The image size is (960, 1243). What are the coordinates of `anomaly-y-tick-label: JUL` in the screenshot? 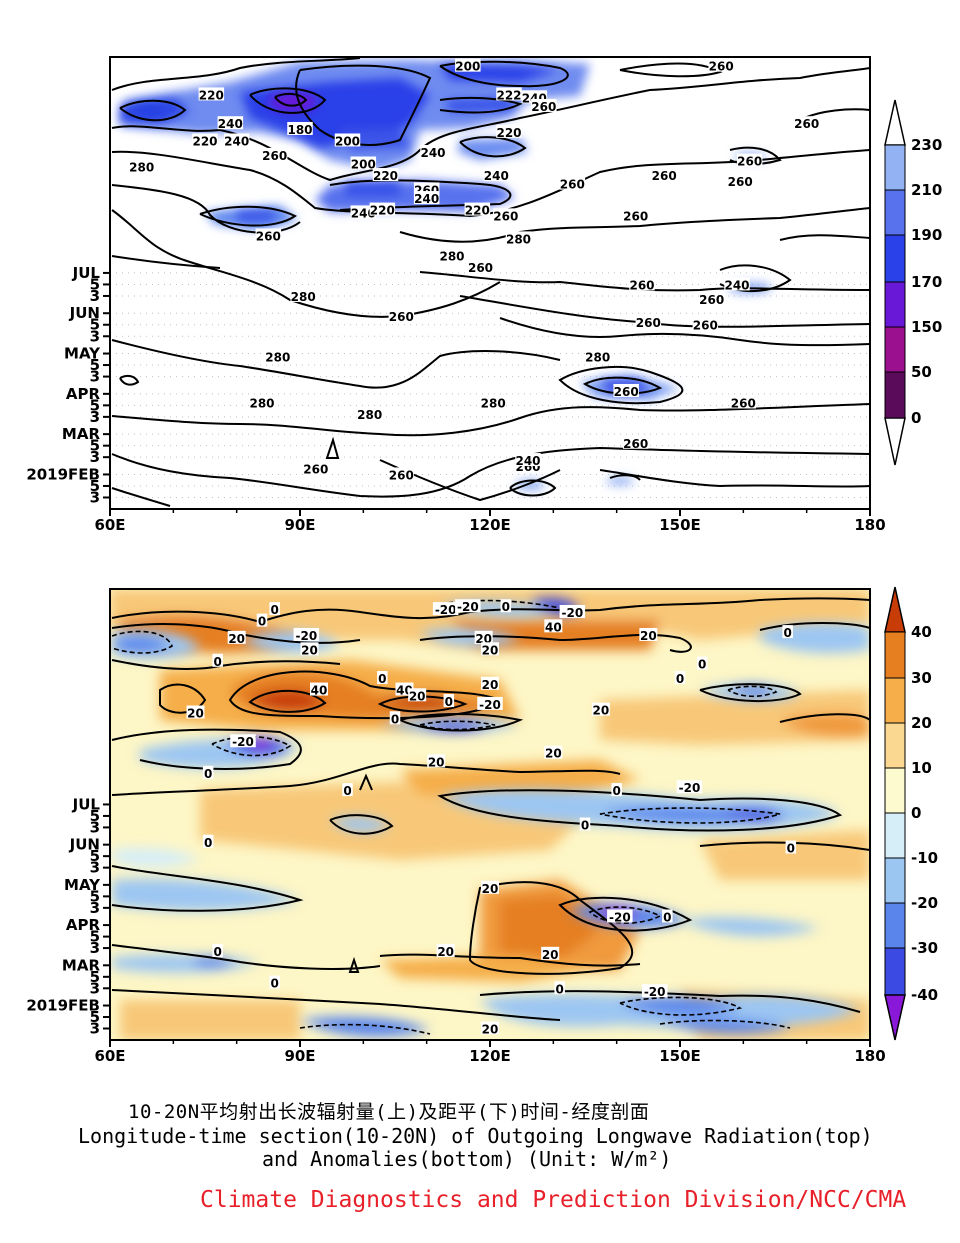 It's located at (86, 804).